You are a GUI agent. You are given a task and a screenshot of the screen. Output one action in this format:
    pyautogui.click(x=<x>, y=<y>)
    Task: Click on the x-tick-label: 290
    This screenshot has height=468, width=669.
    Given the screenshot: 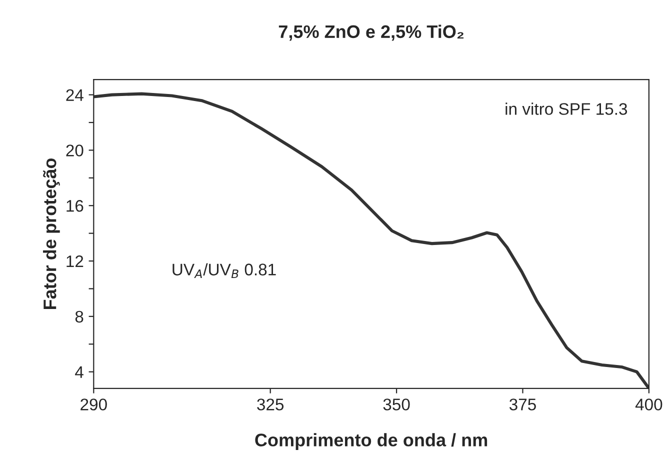 What is the action you would take?
    pyautogui.click(x=93, y=404)
    